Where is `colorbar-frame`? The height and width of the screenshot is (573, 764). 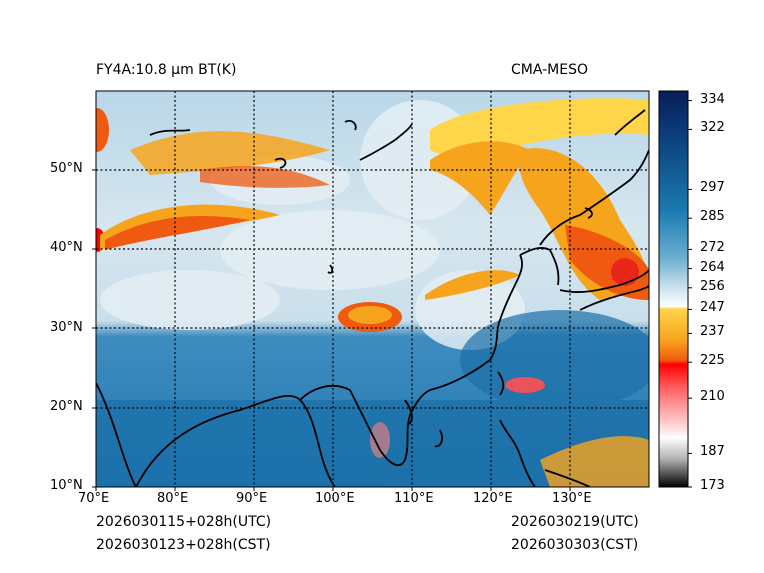
colorbar-frame is located at coordinates (673, 289).